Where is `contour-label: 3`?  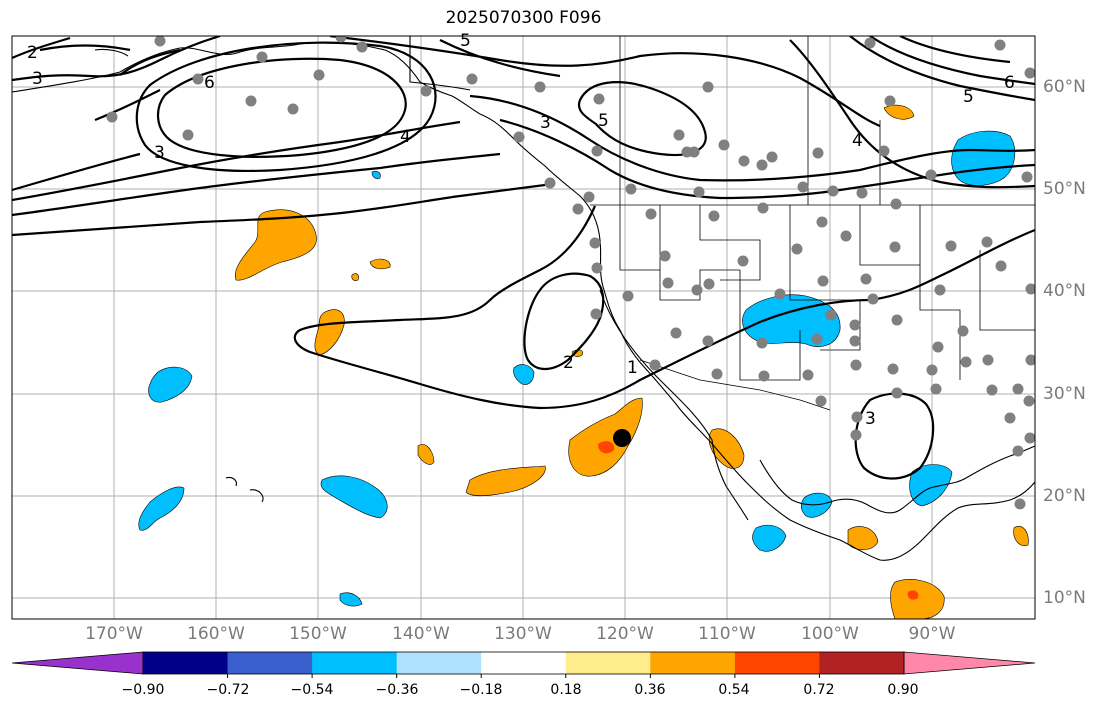
contour-label: 3 is located at coordinates (545, 123).